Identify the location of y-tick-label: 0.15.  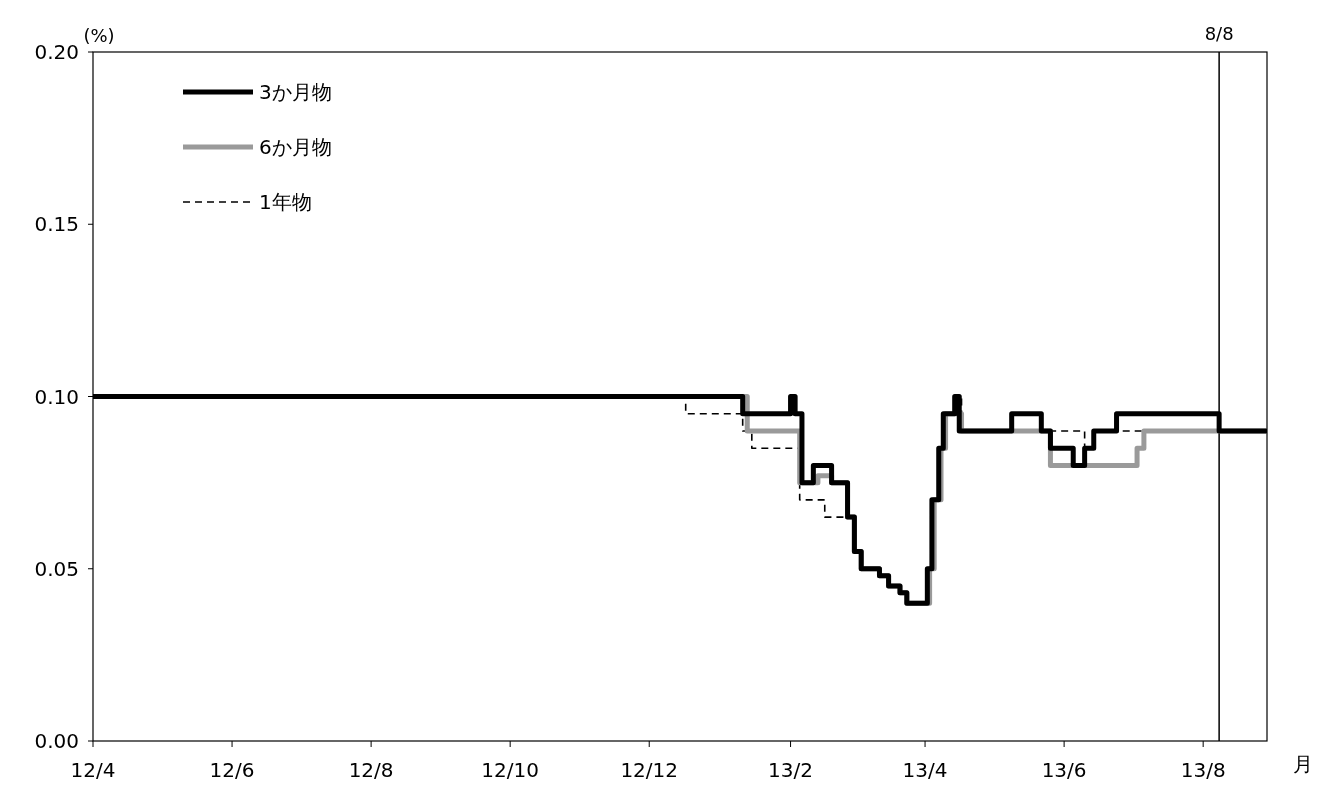
(56, 224).